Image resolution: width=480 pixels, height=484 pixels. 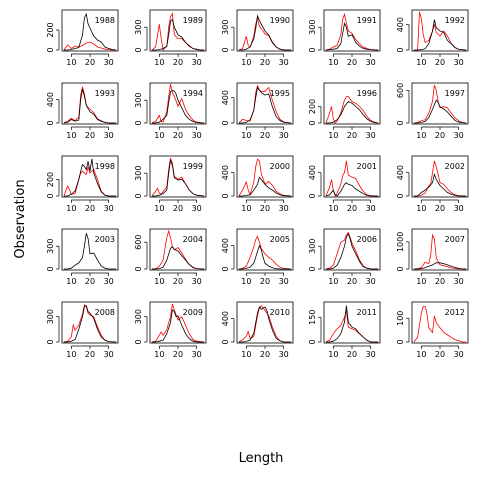 What do you see at coordinates (344, 111) in the screenshot?
I see `panel-1996: 10 20 30 0 200 1996` at bounding box center [344, 111].